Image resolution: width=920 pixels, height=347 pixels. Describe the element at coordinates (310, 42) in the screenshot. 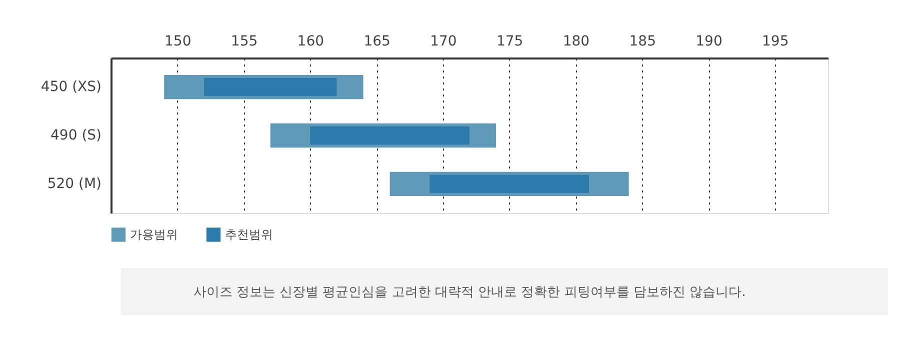

I see `x-tick-label: 160` at that location.